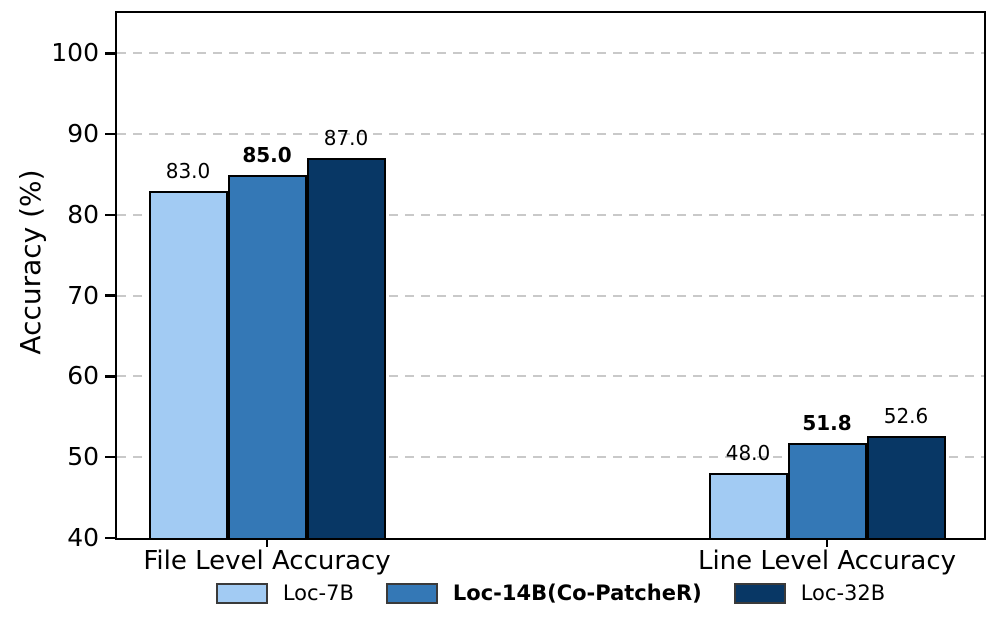 The width and height of the screenshot is (997, 634). Describe the element at coordinates (827, 422) in the screenshot. I see `bar-value-label: 51.8` at that location.